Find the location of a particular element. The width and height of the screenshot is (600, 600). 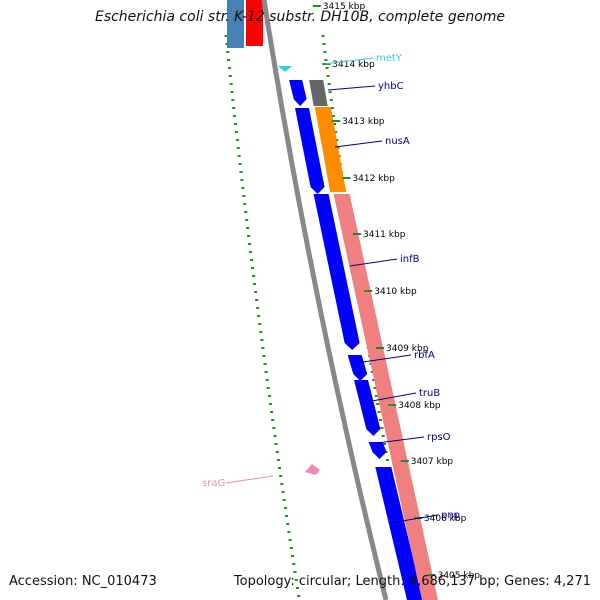

feature-grey-block is located at coordinates (318, 93).